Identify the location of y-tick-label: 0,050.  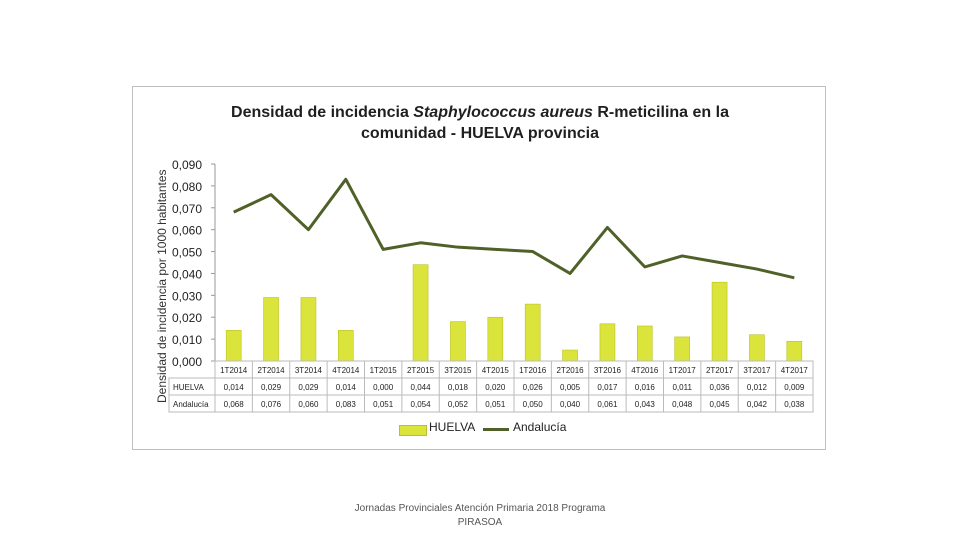
(187, 253).